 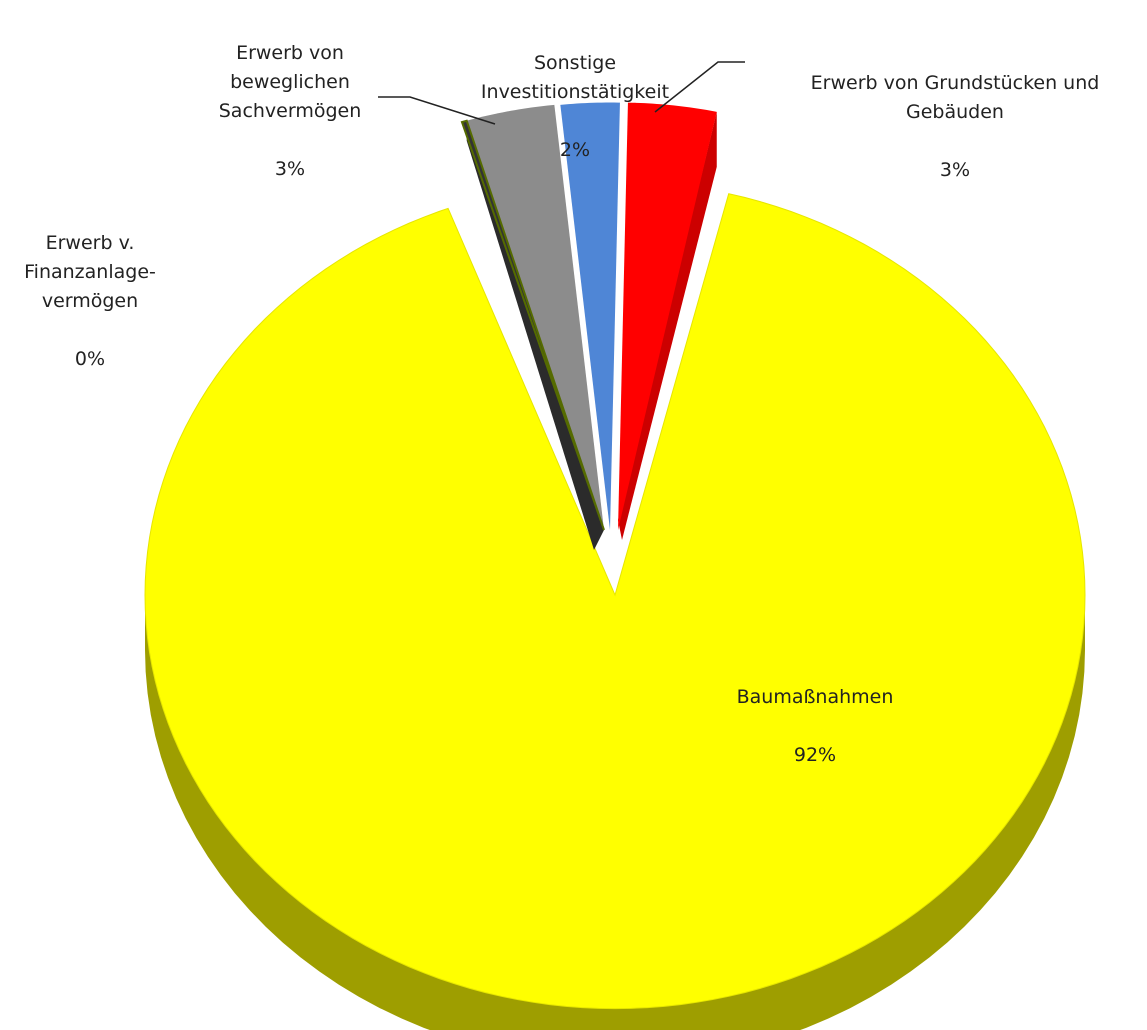 What do you see at coordinates (667, 325) in the screenshot?
I see `slice-side-grundstuecke-gebaeude` at bounding box center [667, 325].